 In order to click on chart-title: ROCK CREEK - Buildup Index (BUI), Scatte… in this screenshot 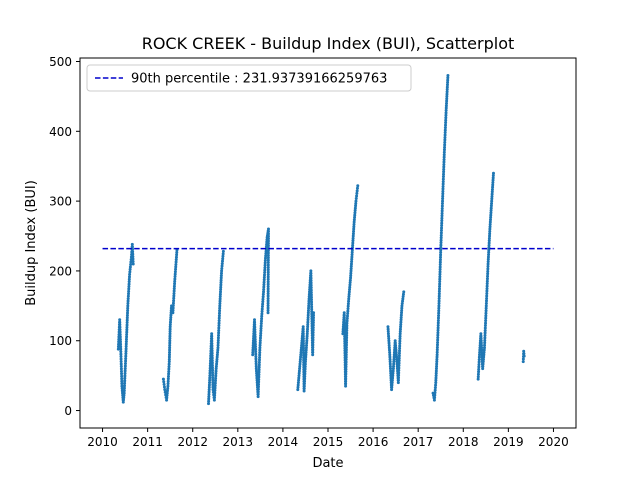, I will do `click(328, 43)`.